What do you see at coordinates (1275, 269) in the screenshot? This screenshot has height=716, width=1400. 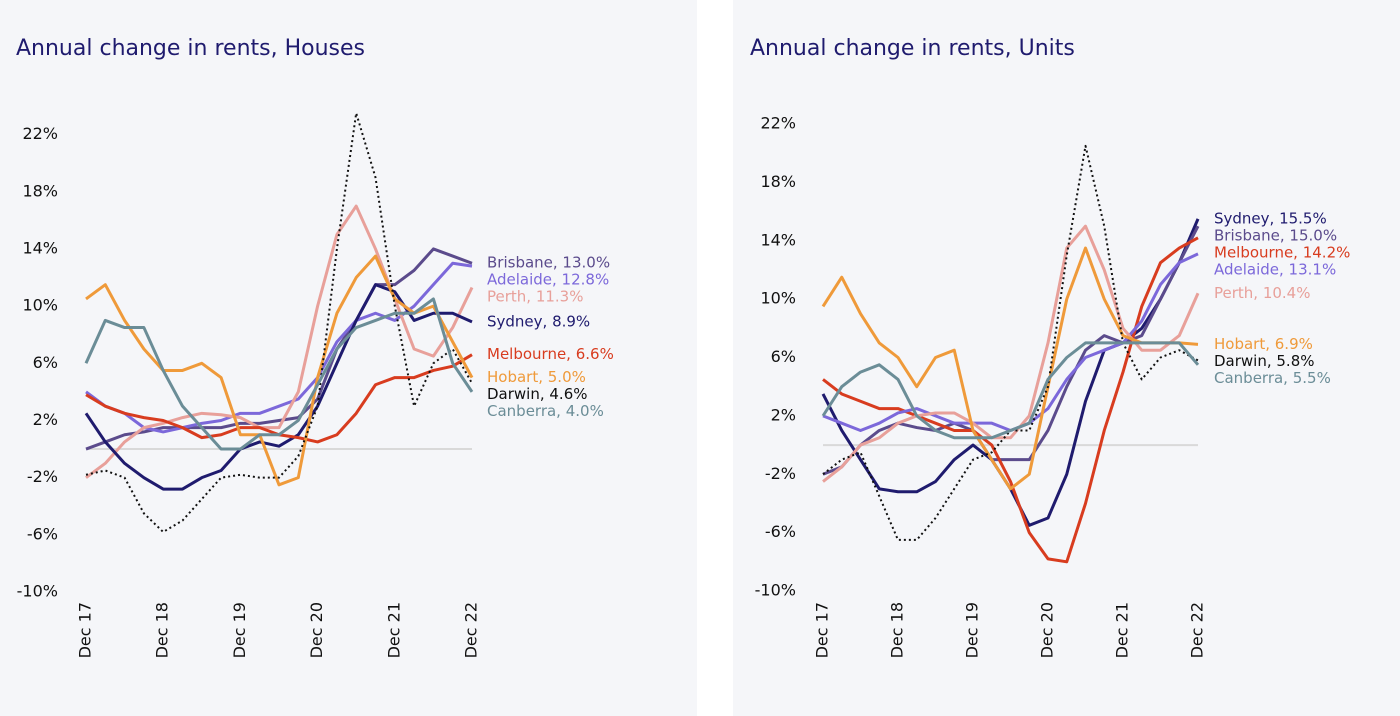 I see `series-label: Adelaide, 13.1%` at bounding box center [1275, 269].